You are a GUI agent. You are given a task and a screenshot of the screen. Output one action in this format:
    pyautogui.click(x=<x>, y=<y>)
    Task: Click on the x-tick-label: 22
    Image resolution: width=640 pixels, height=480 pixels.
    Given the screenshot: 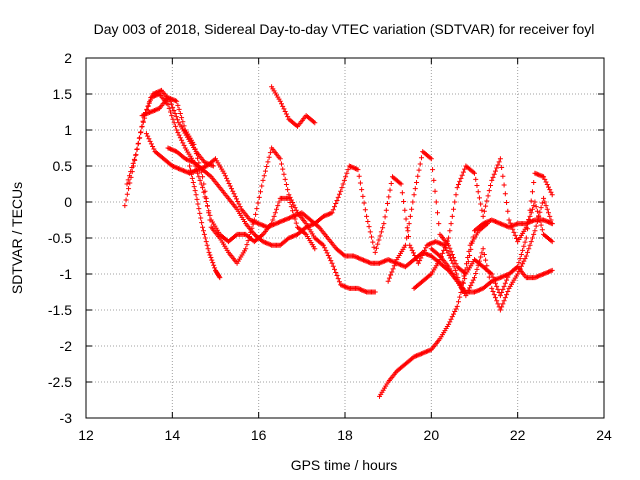 What is the action you would take?
    pyautogui.click(x=518, y=435)
    